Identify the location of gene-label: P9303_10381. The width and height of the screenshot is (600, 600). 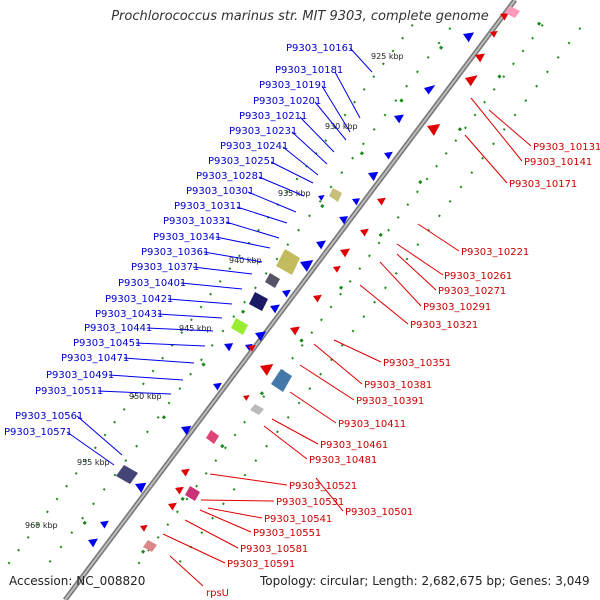
(398, 385).